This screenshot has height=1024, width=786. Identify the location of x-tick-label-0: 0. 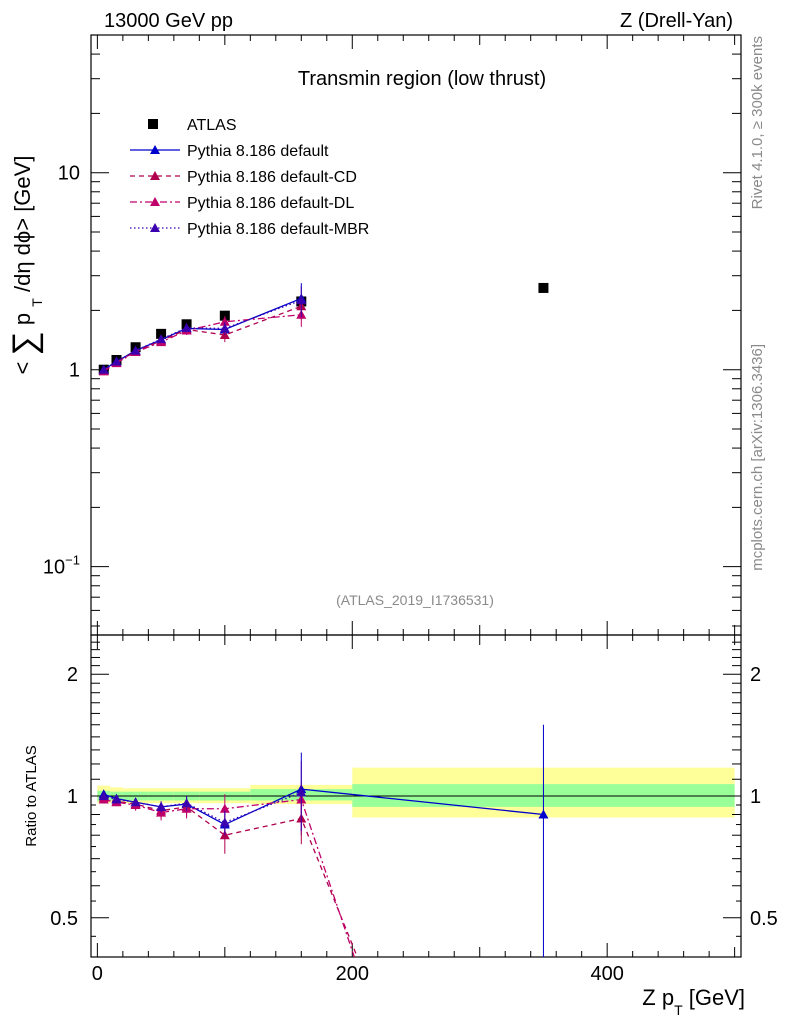
(97, 974).